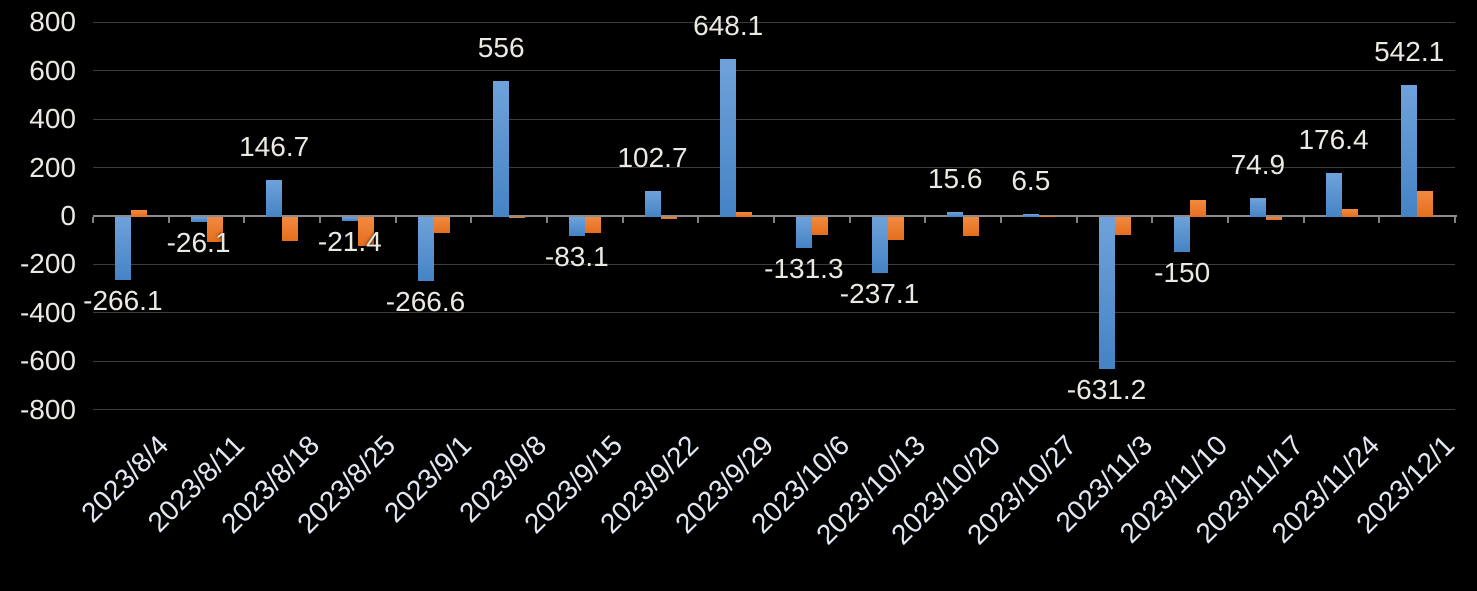 Image resolution: width=1477 pixels, height=591 pixels. What do you see at coordinates (52, 167) in the screenshot?
I see `y-axis-label: 200` at bounding box center [52, 167].